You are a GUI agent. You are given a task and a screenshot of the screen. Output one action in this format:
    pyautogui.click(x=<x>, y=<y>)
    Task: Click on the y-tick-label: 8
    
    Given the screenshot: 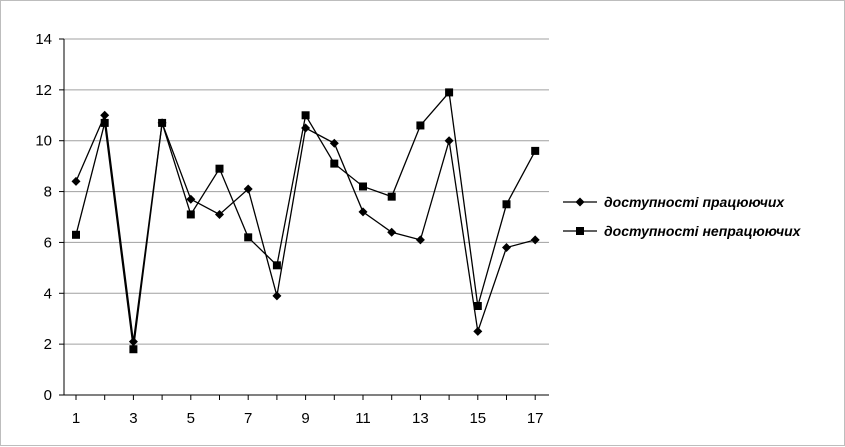 What is the action you would take?
    pyautogui.click(x=48, y=192)
    